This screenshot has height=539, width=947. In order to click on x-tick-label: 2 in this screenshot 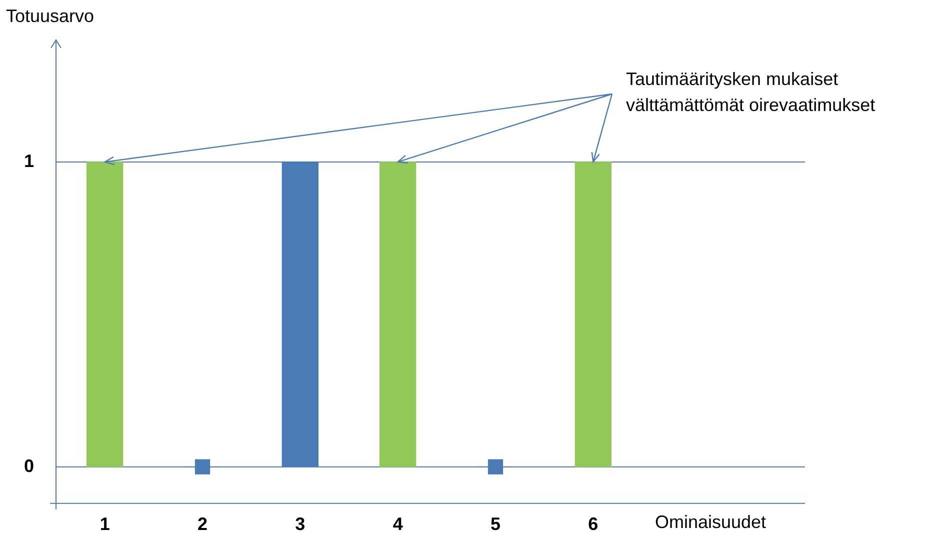, I will do `click(203, 524)`.